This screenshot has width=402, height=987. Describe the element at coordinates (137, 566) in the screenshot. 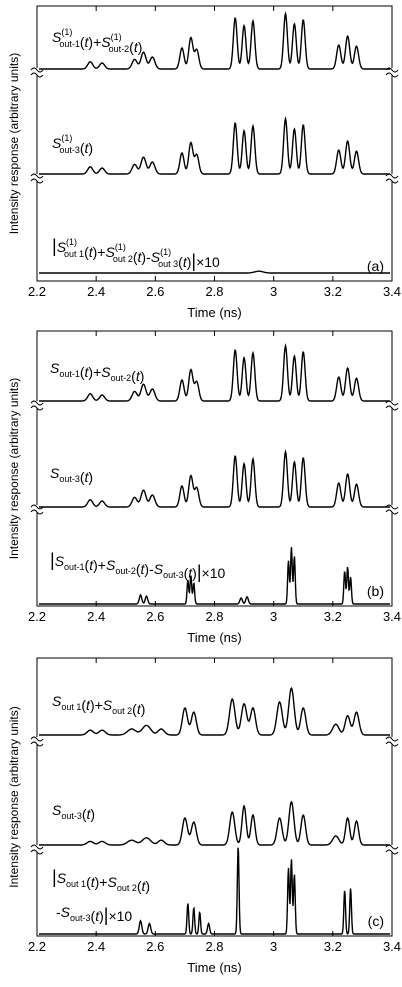

I see `series-label-3: |Sout-1(t)+Sout-2(t)-Sout-3(t)|×10` at that location.